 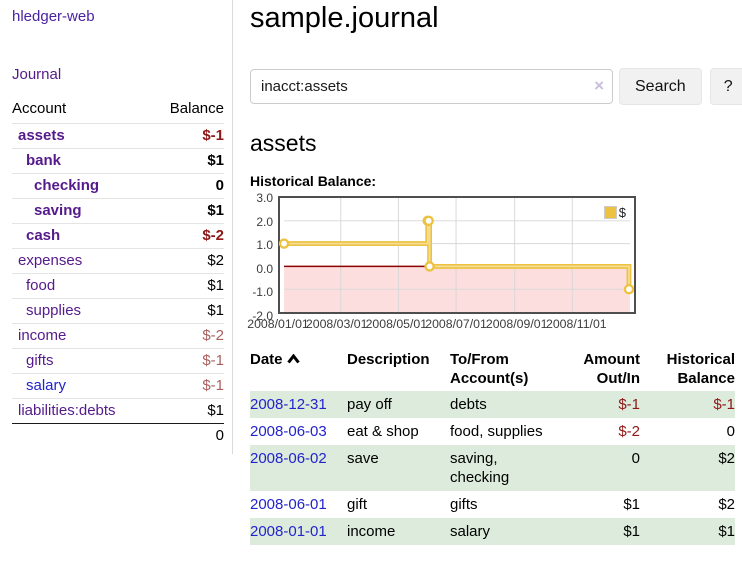 I want to click on x-axis-tick-label: 2008/07/01, so click(x=456, y=324).